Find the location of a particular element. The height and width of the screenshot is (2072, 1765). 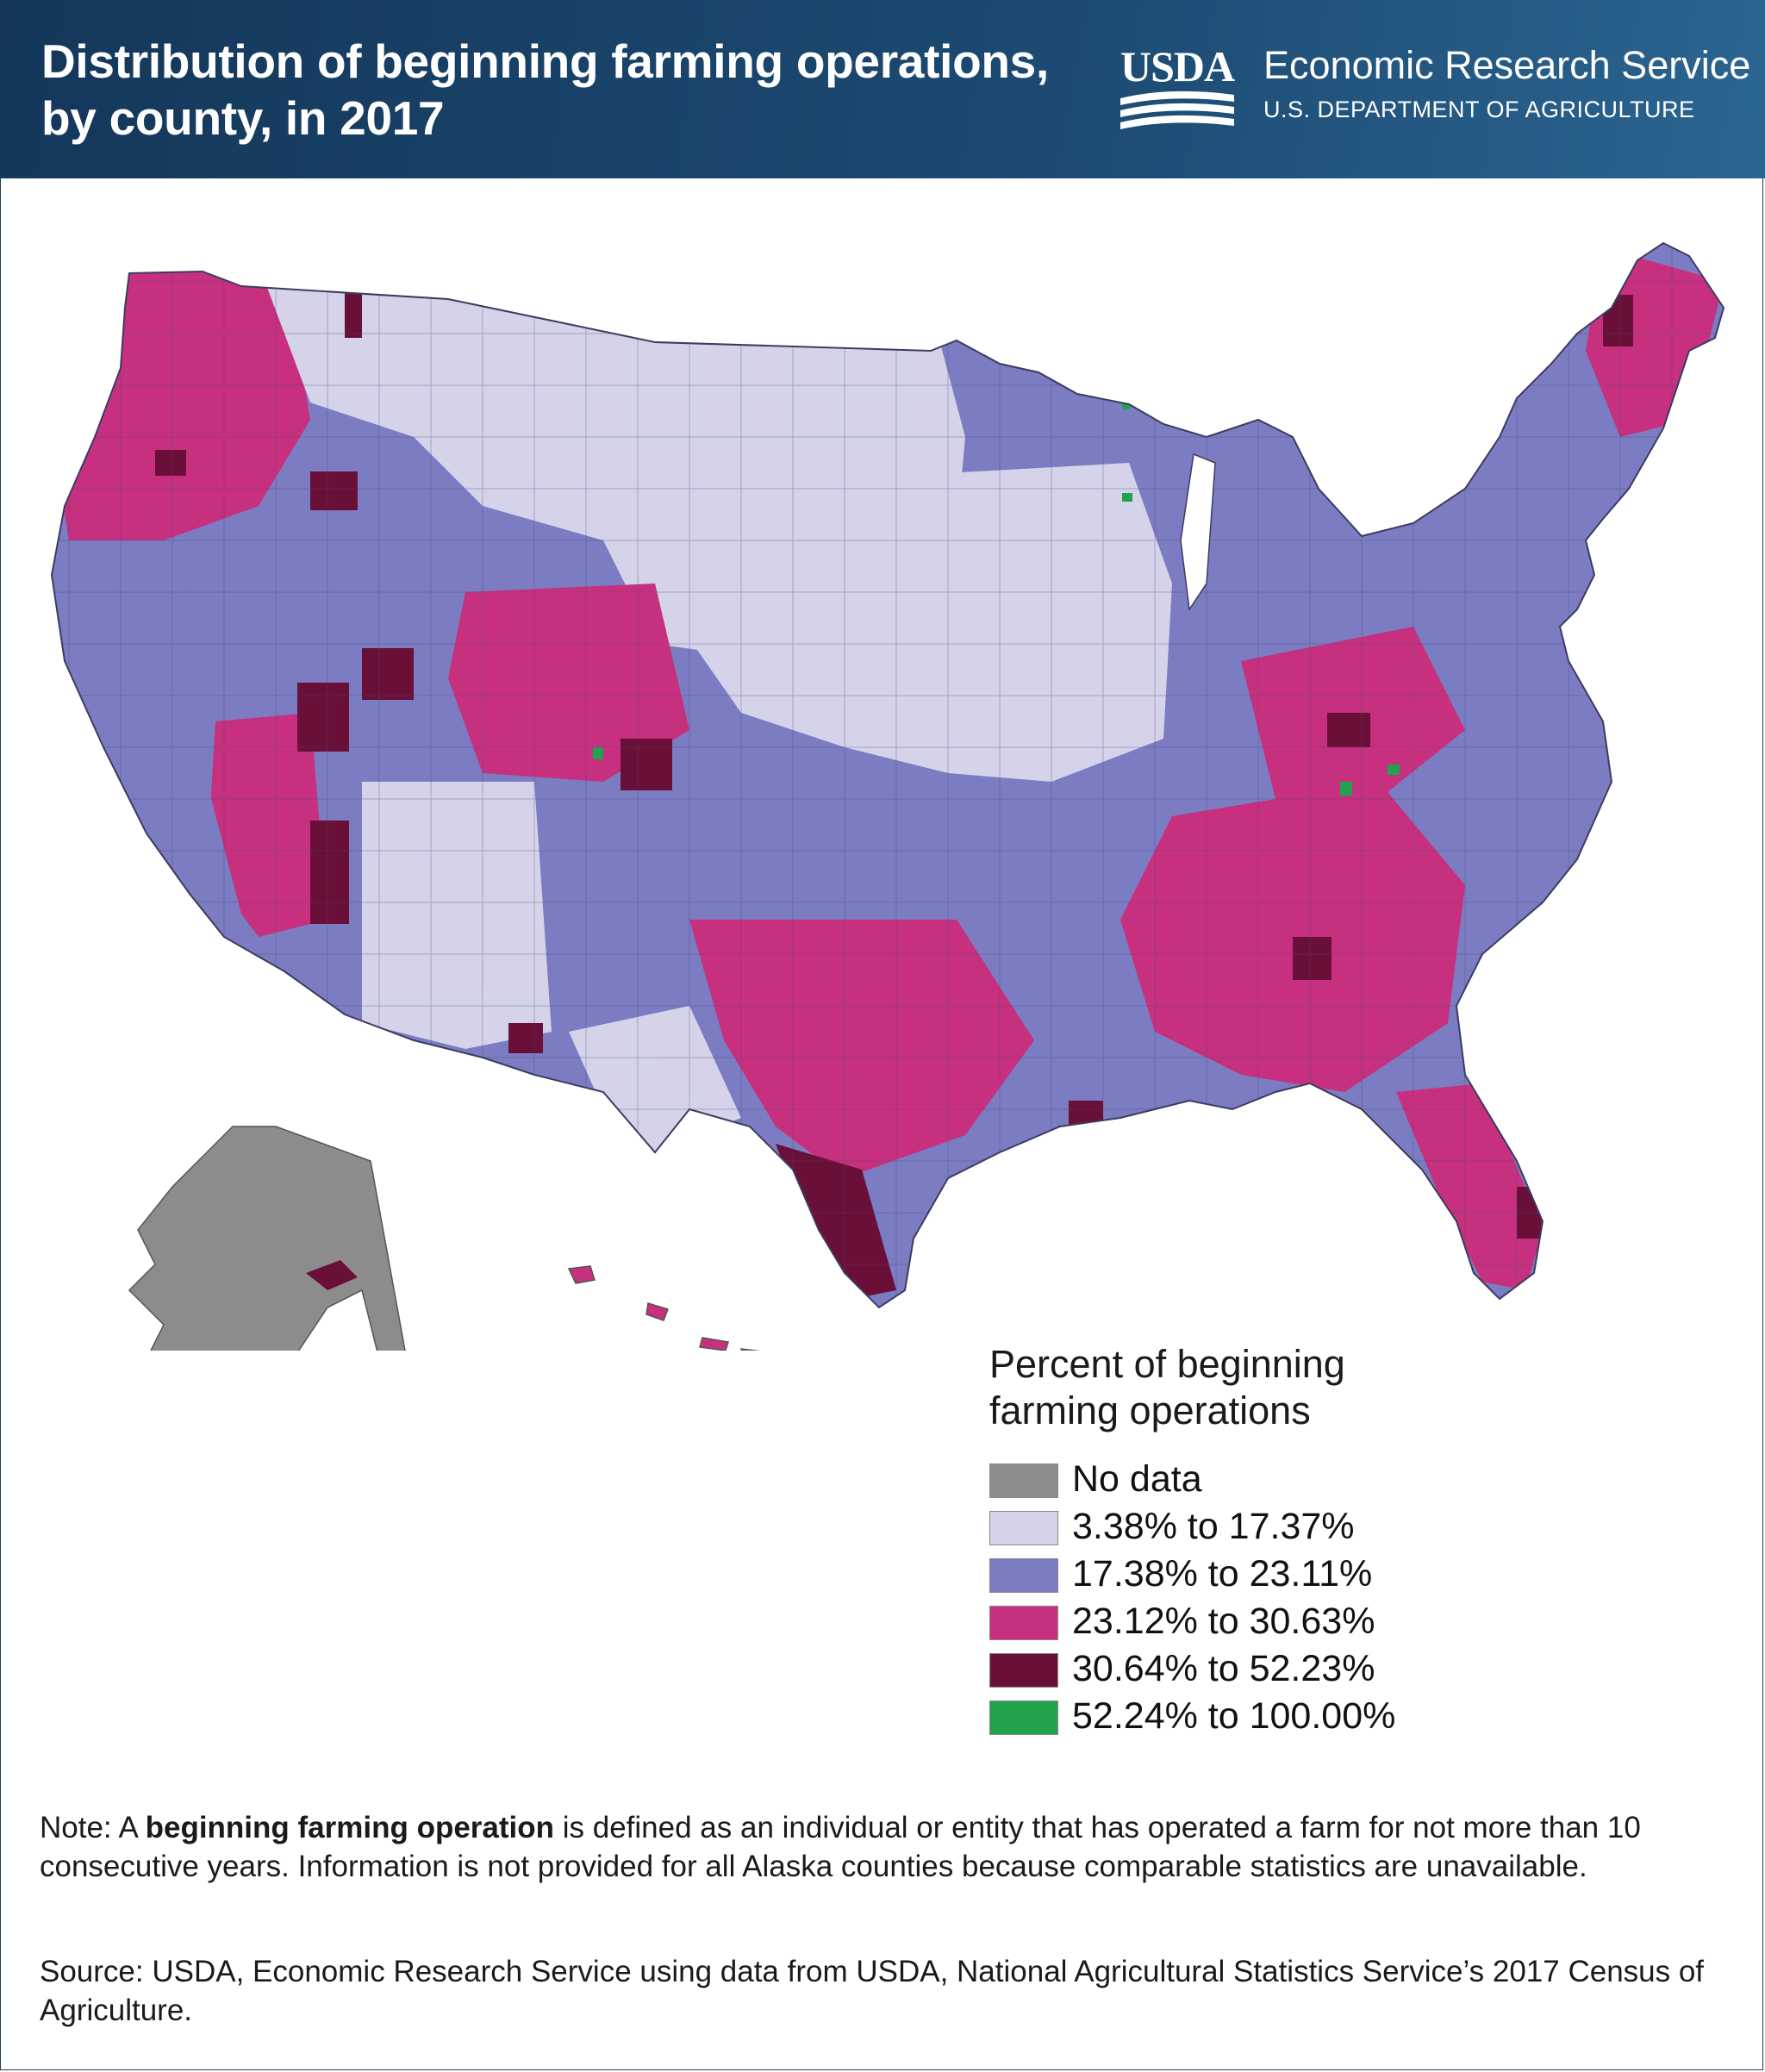

legend-title: Percent of beginning farming operations is located at coordinates (1213, 1387).